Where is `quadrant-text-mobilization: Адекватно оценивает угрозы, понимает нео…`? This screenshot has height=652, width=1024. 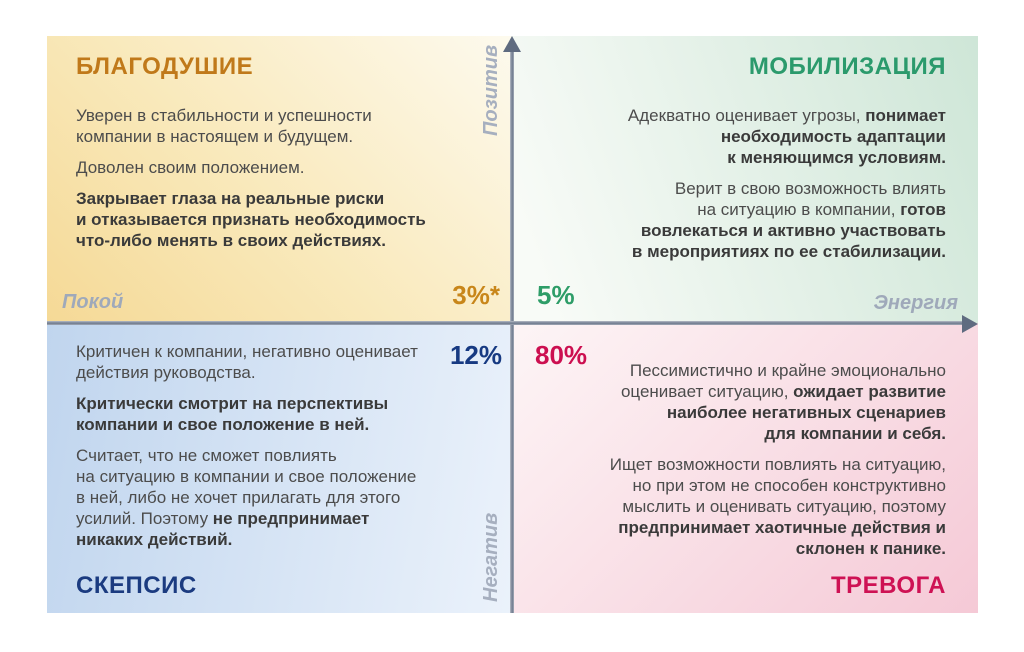 quadrant-text-mobilization: Адекватно оценивает угрозы, понимает нео… is located at coordinates (786, 183).